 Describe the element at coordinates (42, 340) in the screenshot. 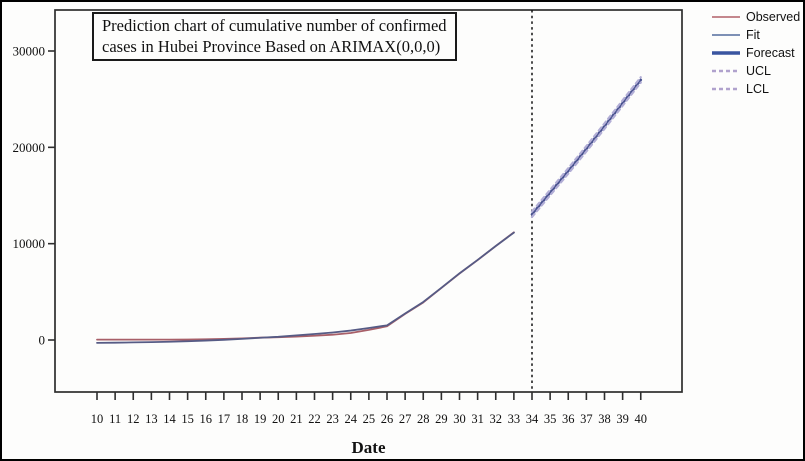

I see `y-tick-label: 0` at that location.